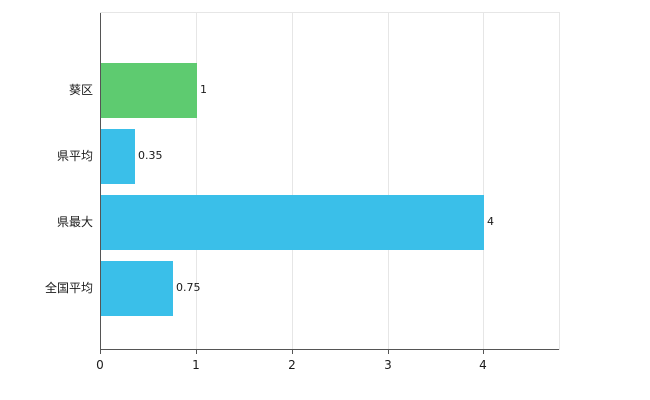 The image size is (650, 400). Describe the element at coordinates (329, 349) in the screenshot. I see `x-axis-line` at that location.